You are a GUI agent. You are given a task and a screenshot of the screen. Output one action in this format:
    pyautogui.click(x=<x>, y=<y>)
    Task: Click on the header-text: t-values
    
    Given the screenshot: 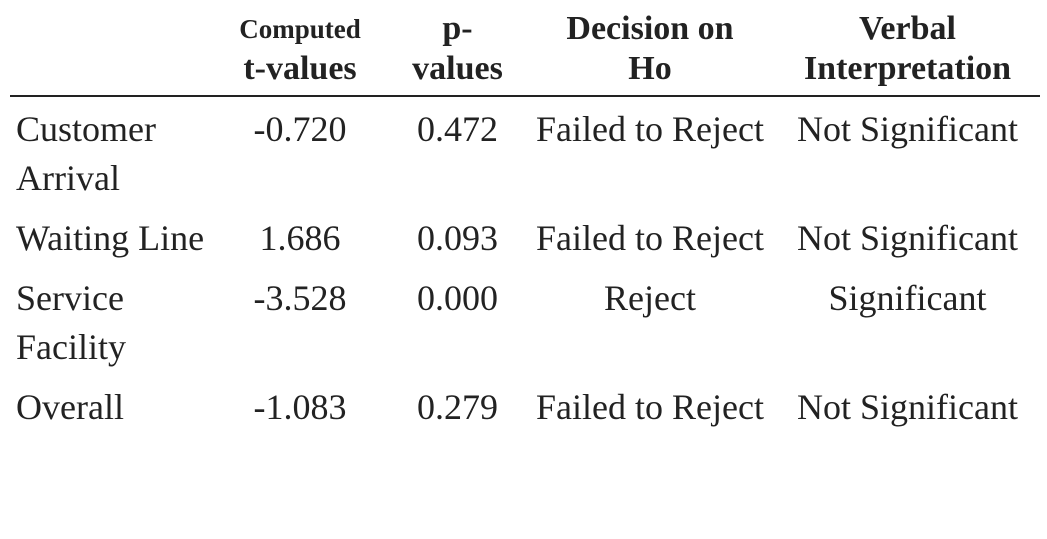 What is the action you would take?
    pyautogui.click(x=300, y=68)
    